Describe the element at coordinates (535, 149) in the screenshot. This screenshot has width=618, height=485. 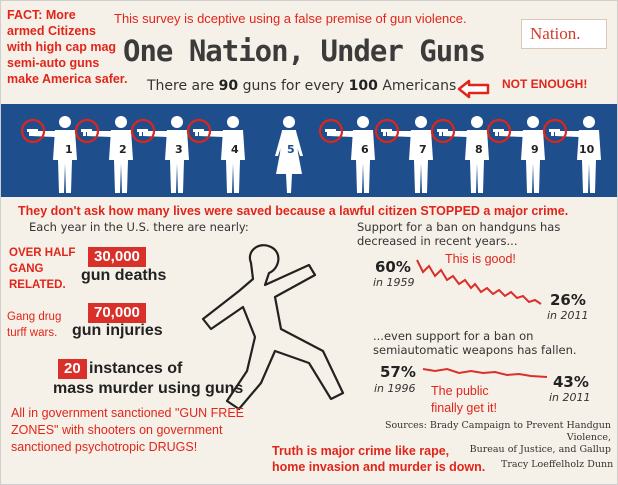
I see `figure-number: 9` at that location.